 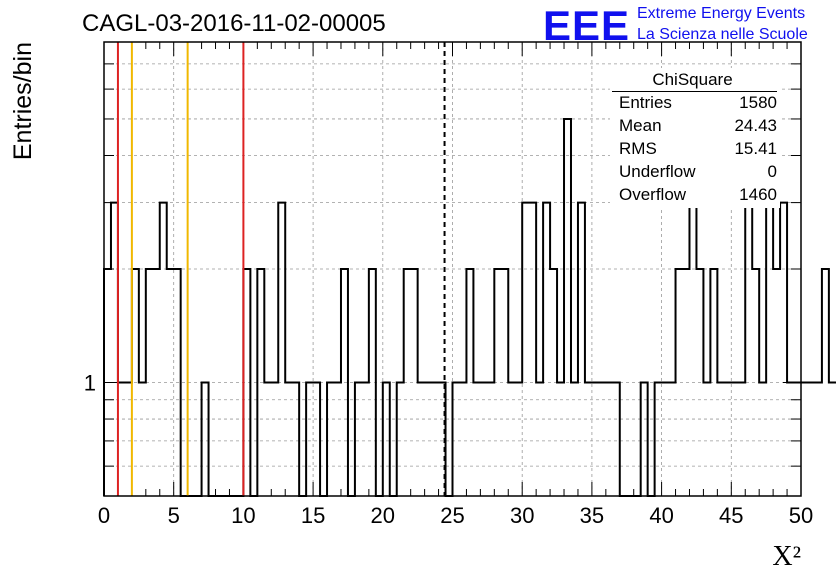 What do you see at coordinates (721, 13) in the screenshot?
I see `logo-line-1: Extreme Energy Events` at bounding box center [721, 13].